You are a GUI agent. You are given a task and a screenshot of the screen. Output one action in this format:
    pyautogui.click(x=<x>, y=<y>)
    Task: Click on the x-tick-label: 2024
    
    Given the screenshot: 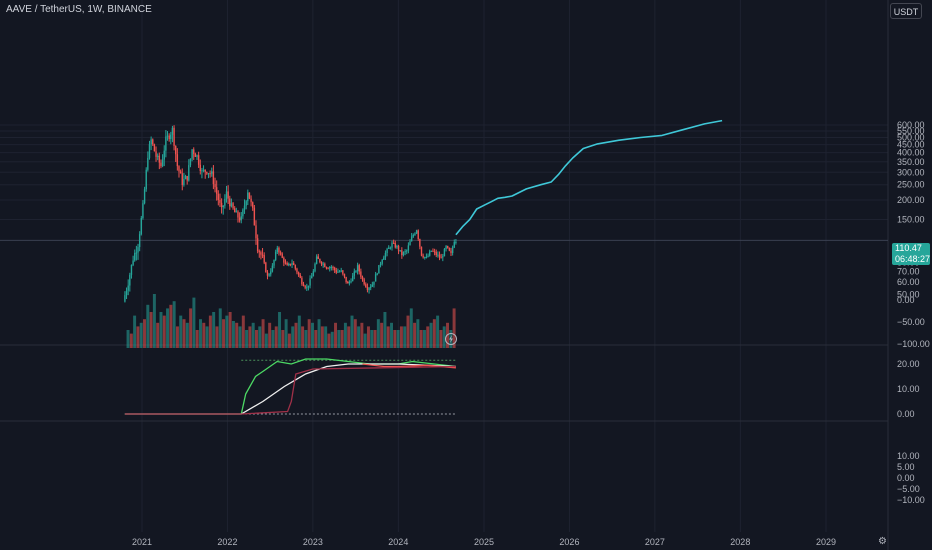 What is the action you would take?
    pyautogui.click(x=398, y=542)
    